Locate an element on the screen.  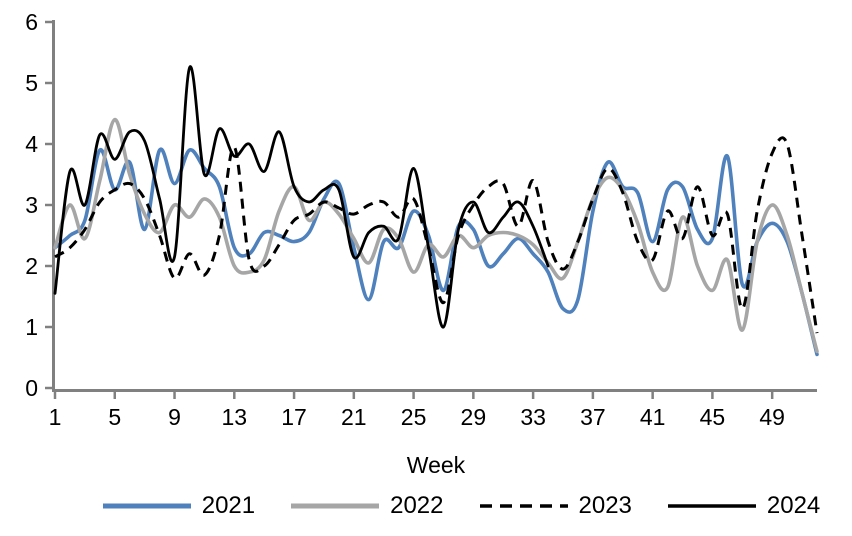
x-tick-label: 29 is located at coordinates (474, 417).